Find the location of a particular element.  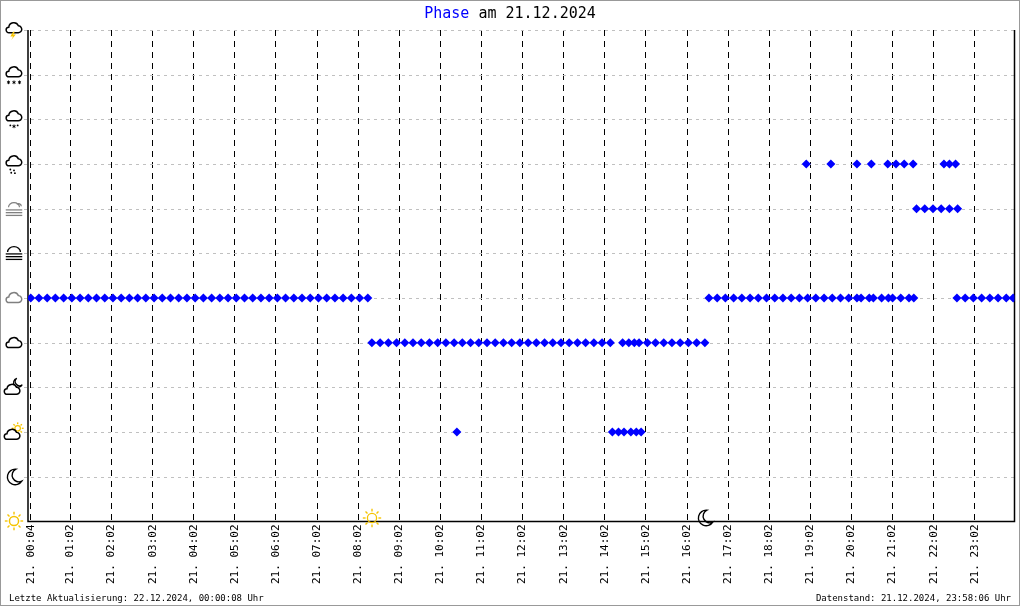

text: Letzte Aktualisierung: 22.12.2024, 00:00:08 Uhr is located at coordinates (137, 598).